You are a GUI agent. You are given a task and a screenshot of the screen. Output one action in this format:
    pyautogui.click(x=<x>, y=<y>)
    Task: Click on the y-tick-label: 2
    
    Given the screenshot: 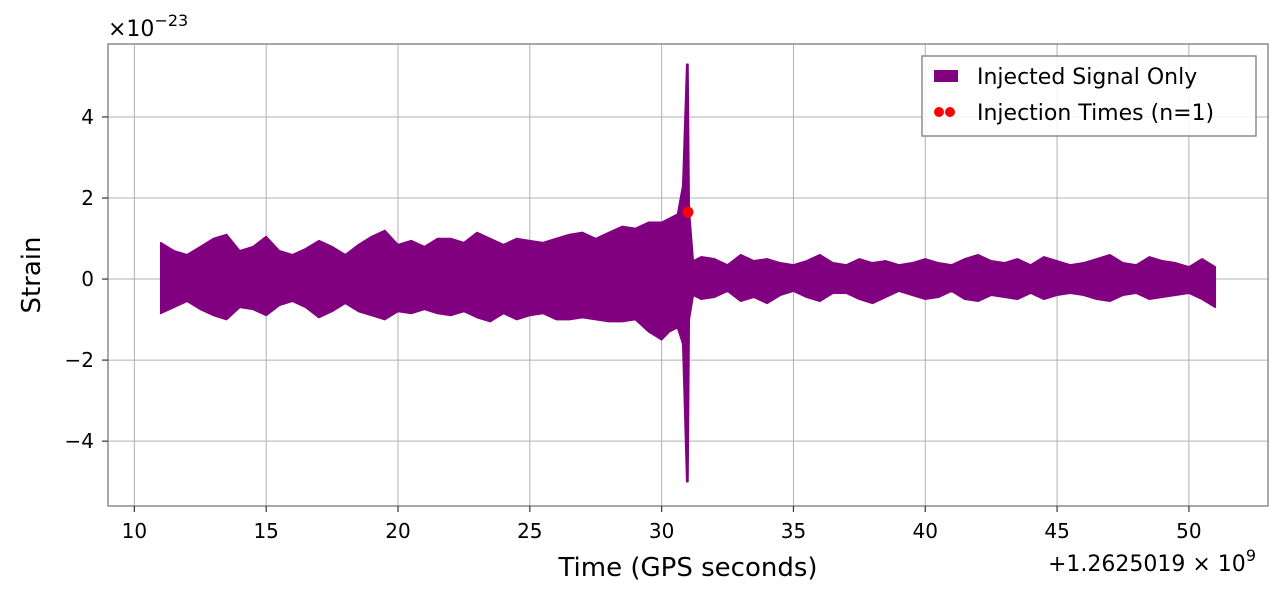 What is the action you would take?
    pyautogui.click(x=87, y=198)
    